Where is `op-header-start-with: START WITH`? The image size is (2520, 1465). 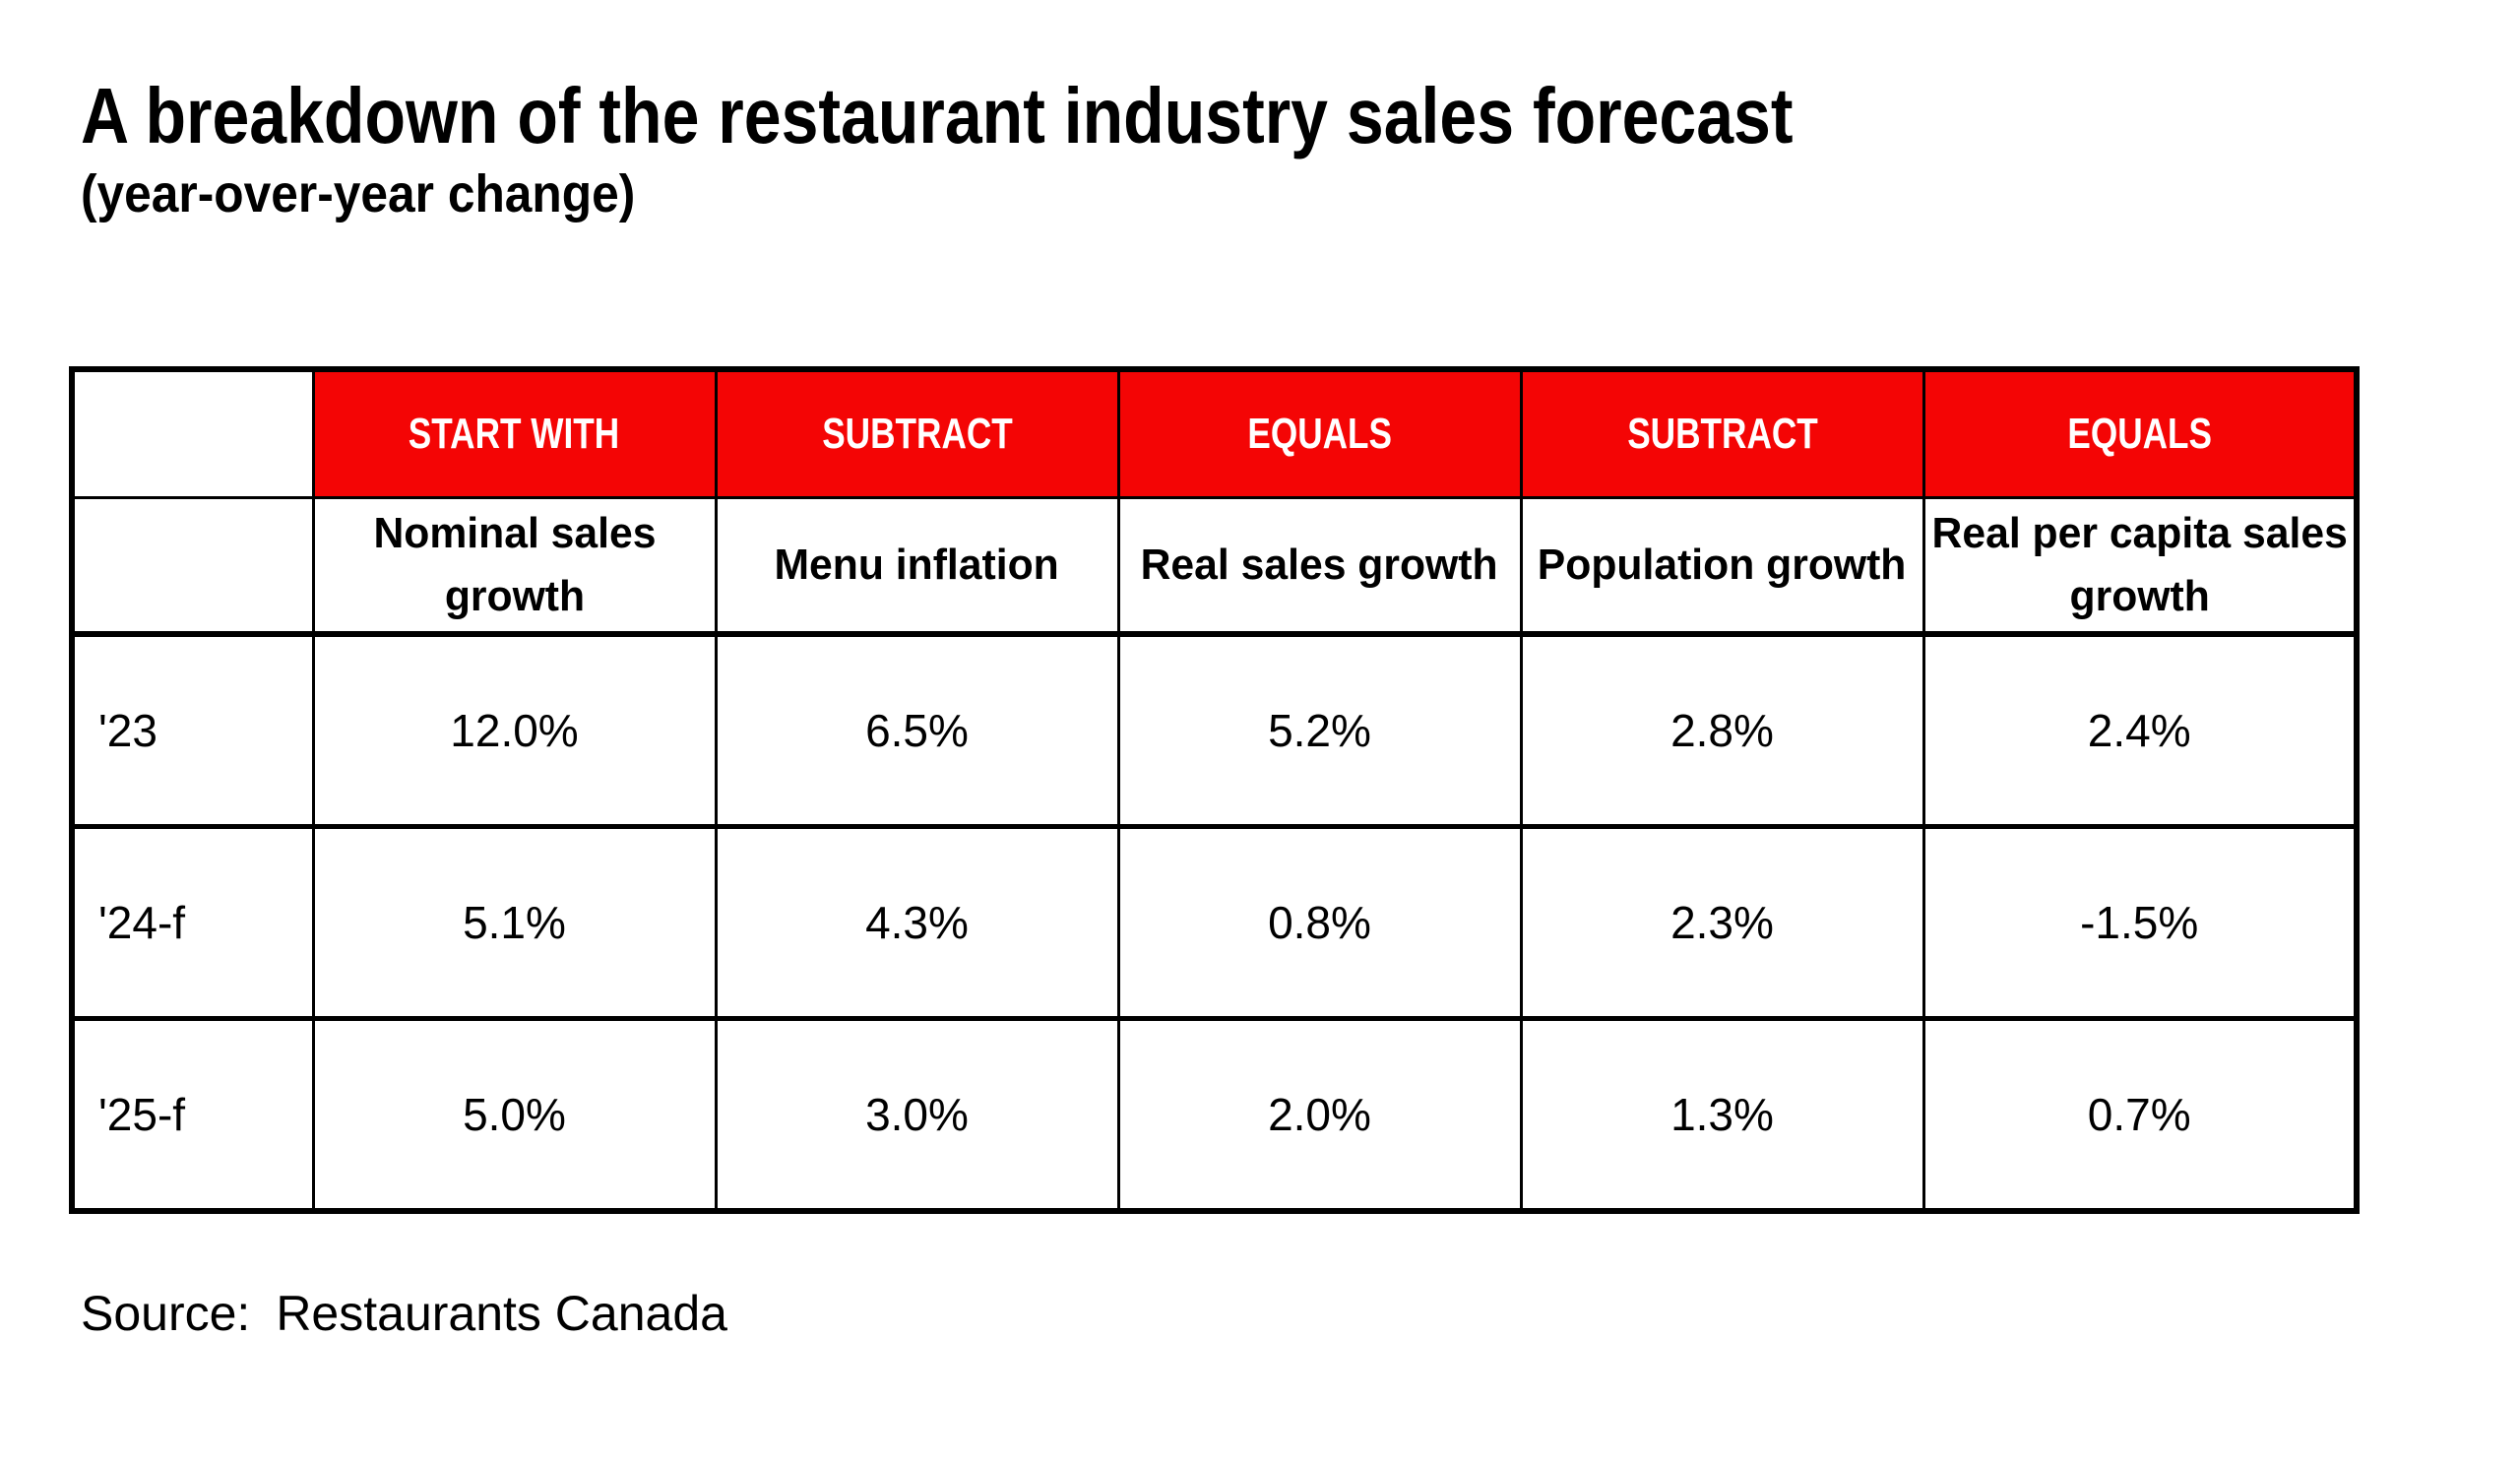 op-header-start-with: START WITH is located at coordinates (514, 433).